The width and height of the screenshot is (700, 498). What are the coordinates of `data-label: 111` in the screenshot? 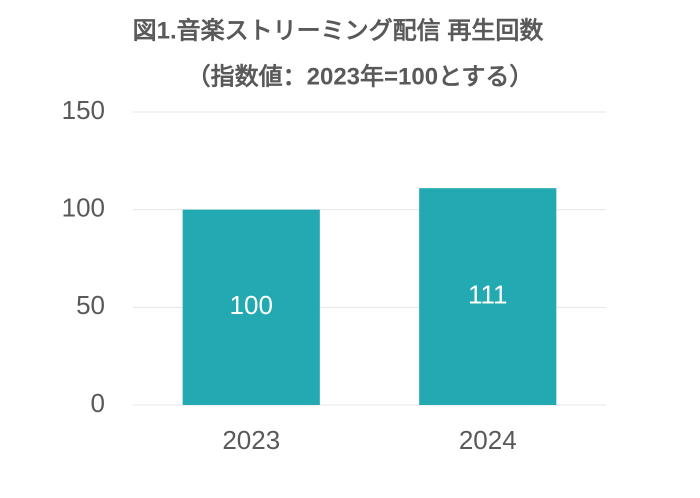 It's located at (488, 294).